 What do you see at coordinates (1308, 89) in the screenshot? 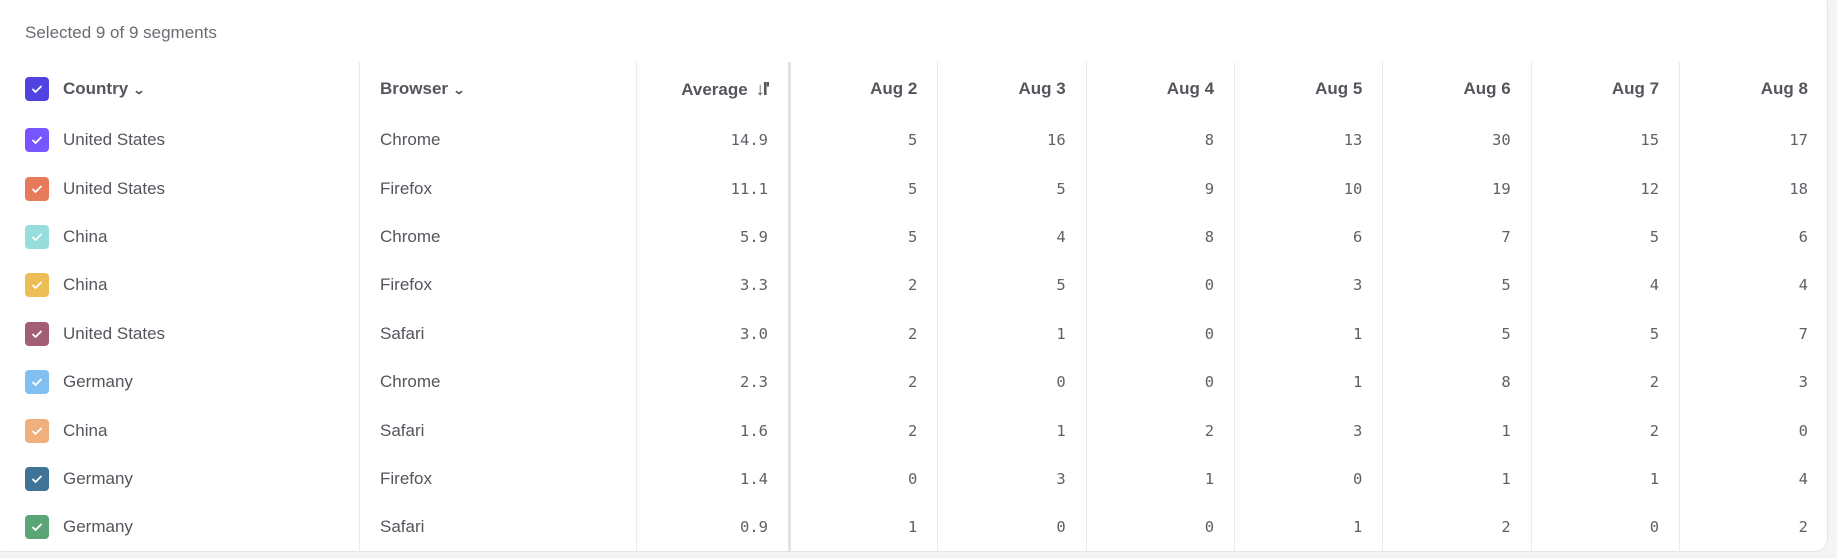
I see `date-column-header: Aug 5` at bounding box center [1308, 89].